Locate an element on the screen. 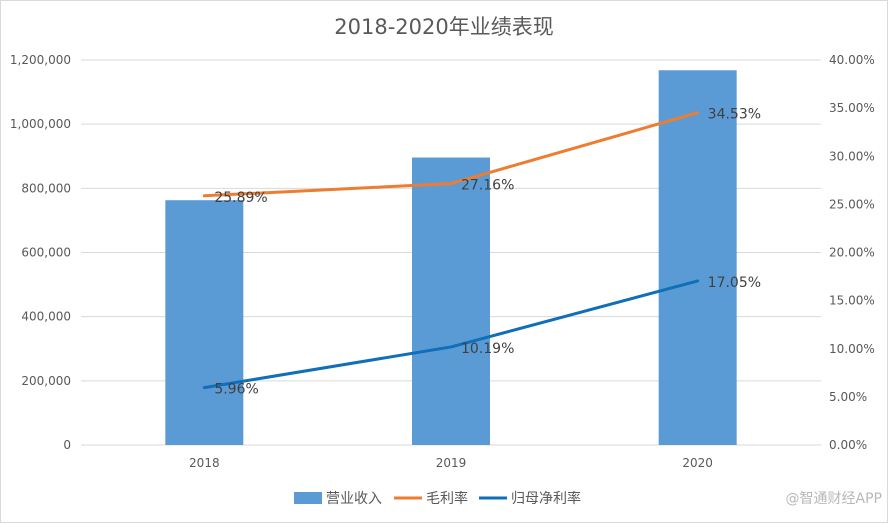 The height and width of the screenshot is (523, 888). left-axis-tick-label: 800,000 is located at coordinates (46, 188).